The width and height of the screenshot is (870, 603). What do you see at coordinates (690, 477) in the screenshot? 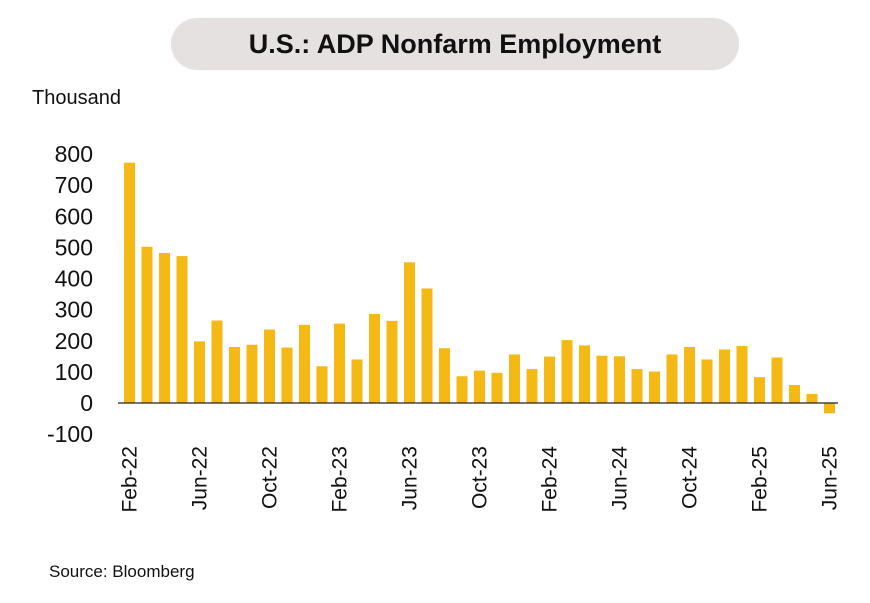
I see `x-tick-label: Oct-24` at bounding box center [690, 477].